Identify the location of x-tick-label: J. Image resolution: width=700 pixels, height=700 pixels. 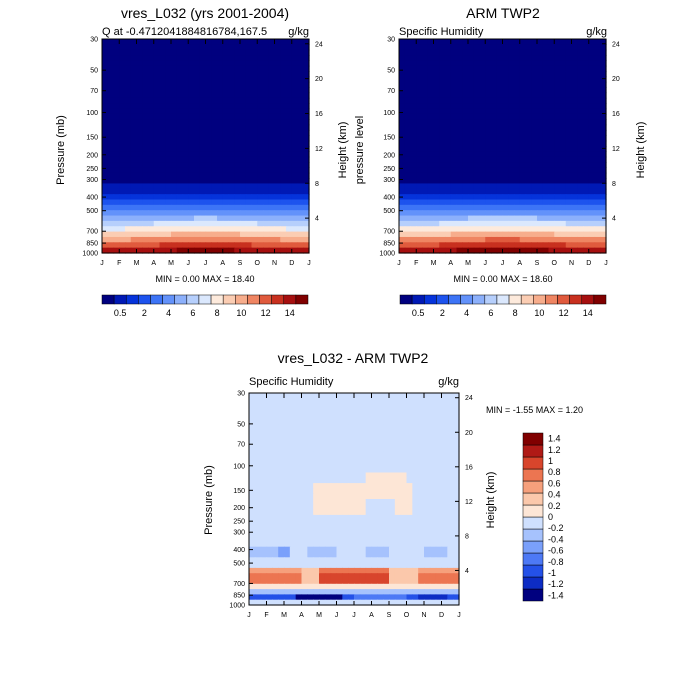
(486, 263).